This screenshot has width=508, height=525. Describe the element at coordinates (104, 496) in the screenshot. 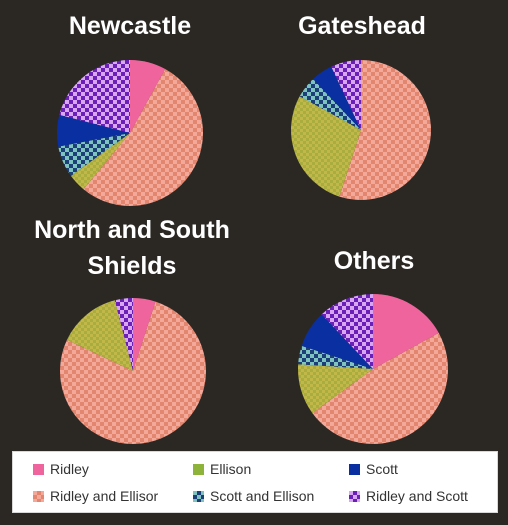

I see `legend-label-ridley-and-ellisor: Ridley and Ellisor` at that location.